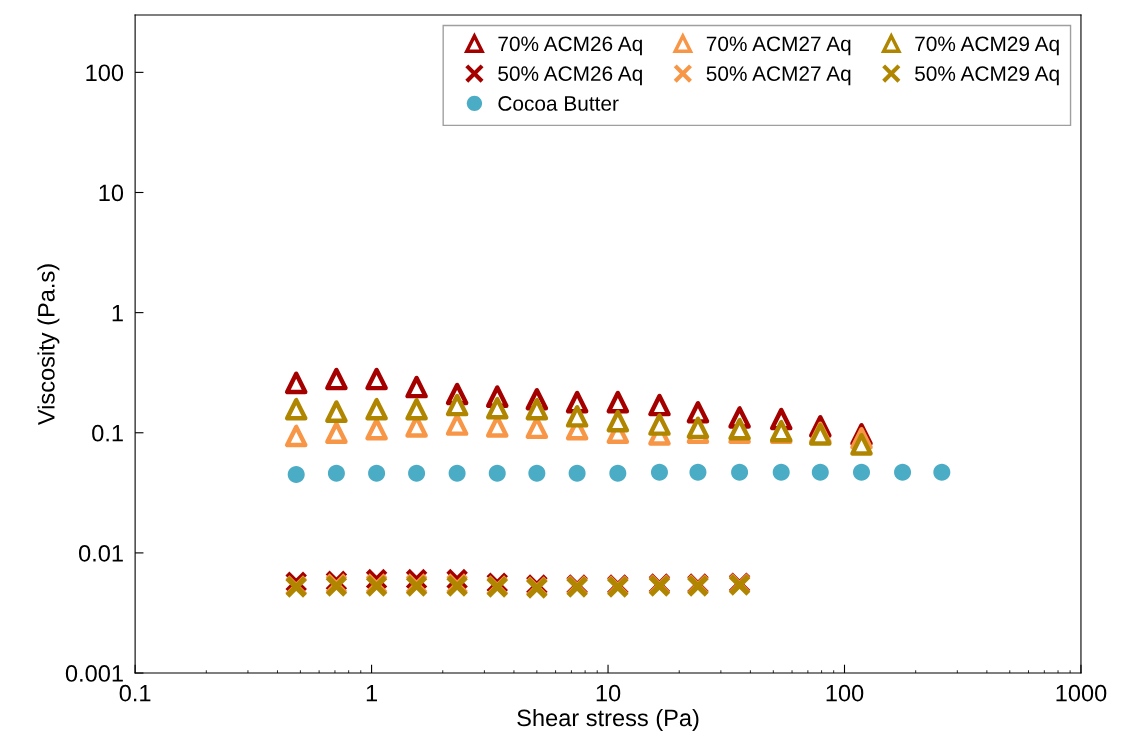  I want to click on x-tick-label: 1, so click(371, 693).